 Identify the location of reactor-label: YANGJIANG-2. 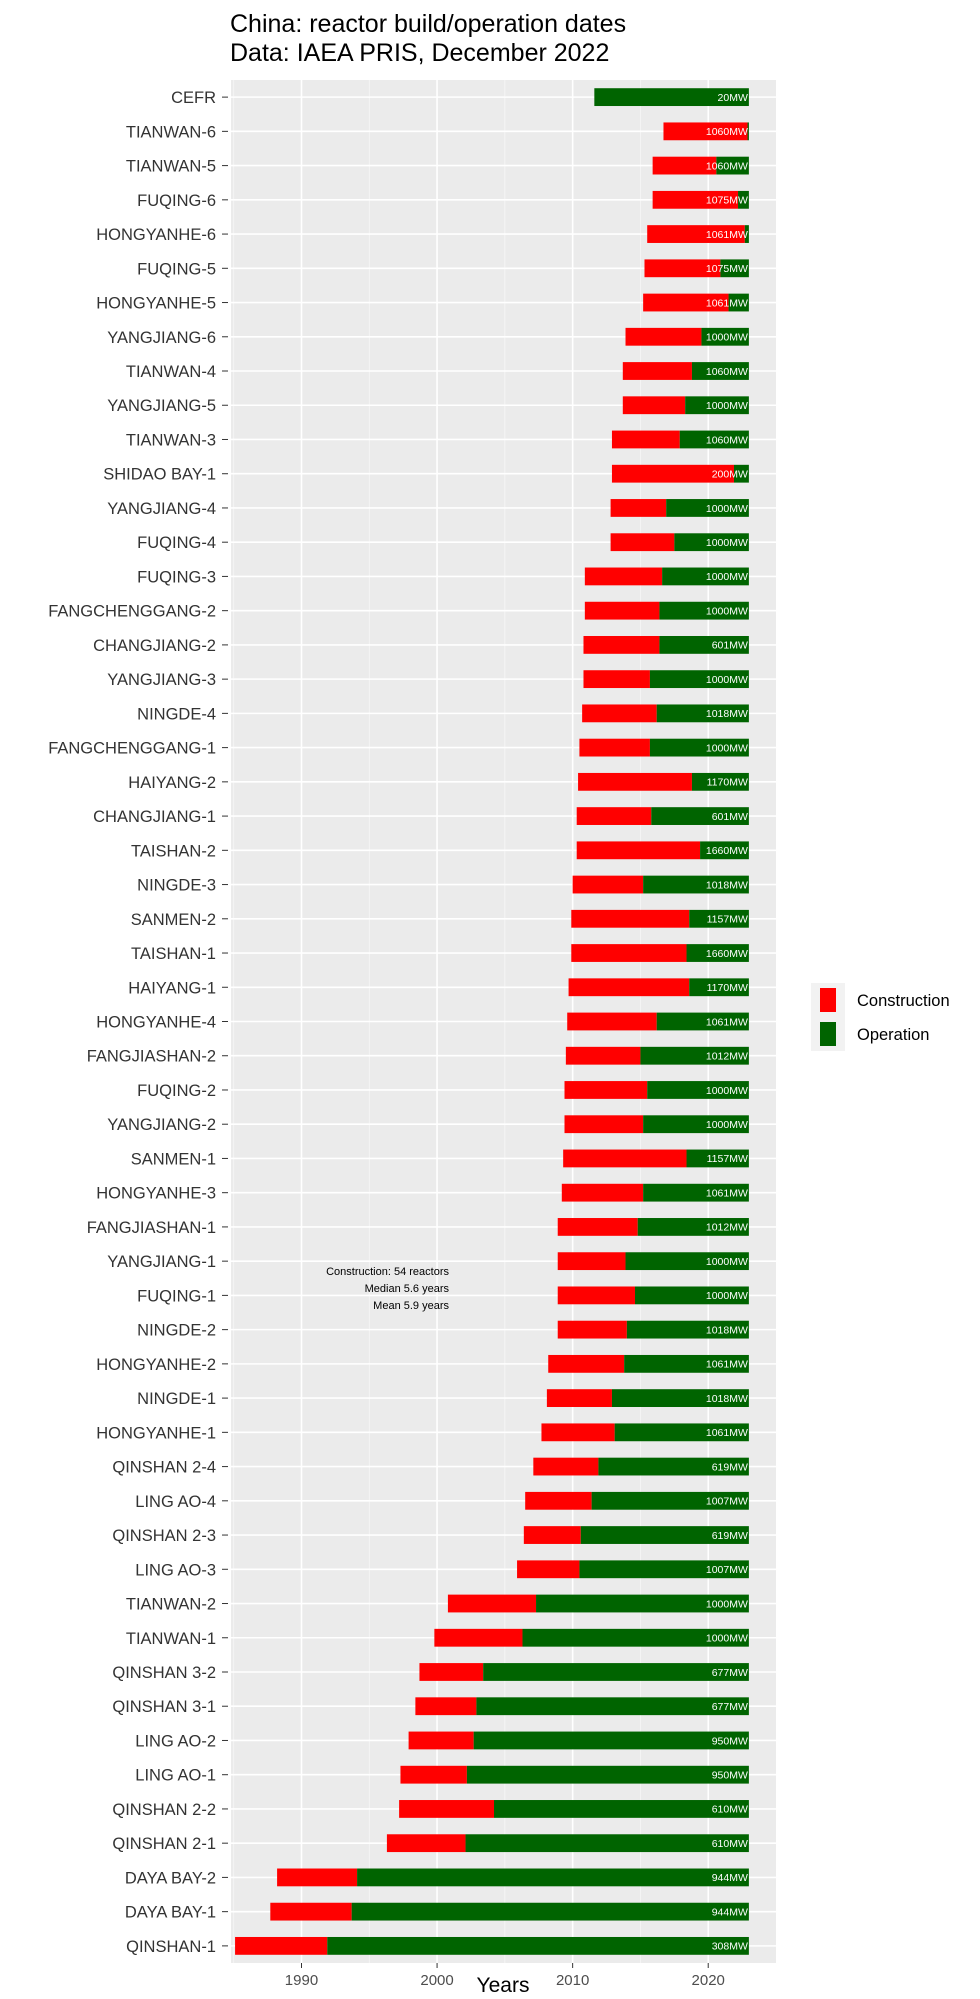
(161, 1125).